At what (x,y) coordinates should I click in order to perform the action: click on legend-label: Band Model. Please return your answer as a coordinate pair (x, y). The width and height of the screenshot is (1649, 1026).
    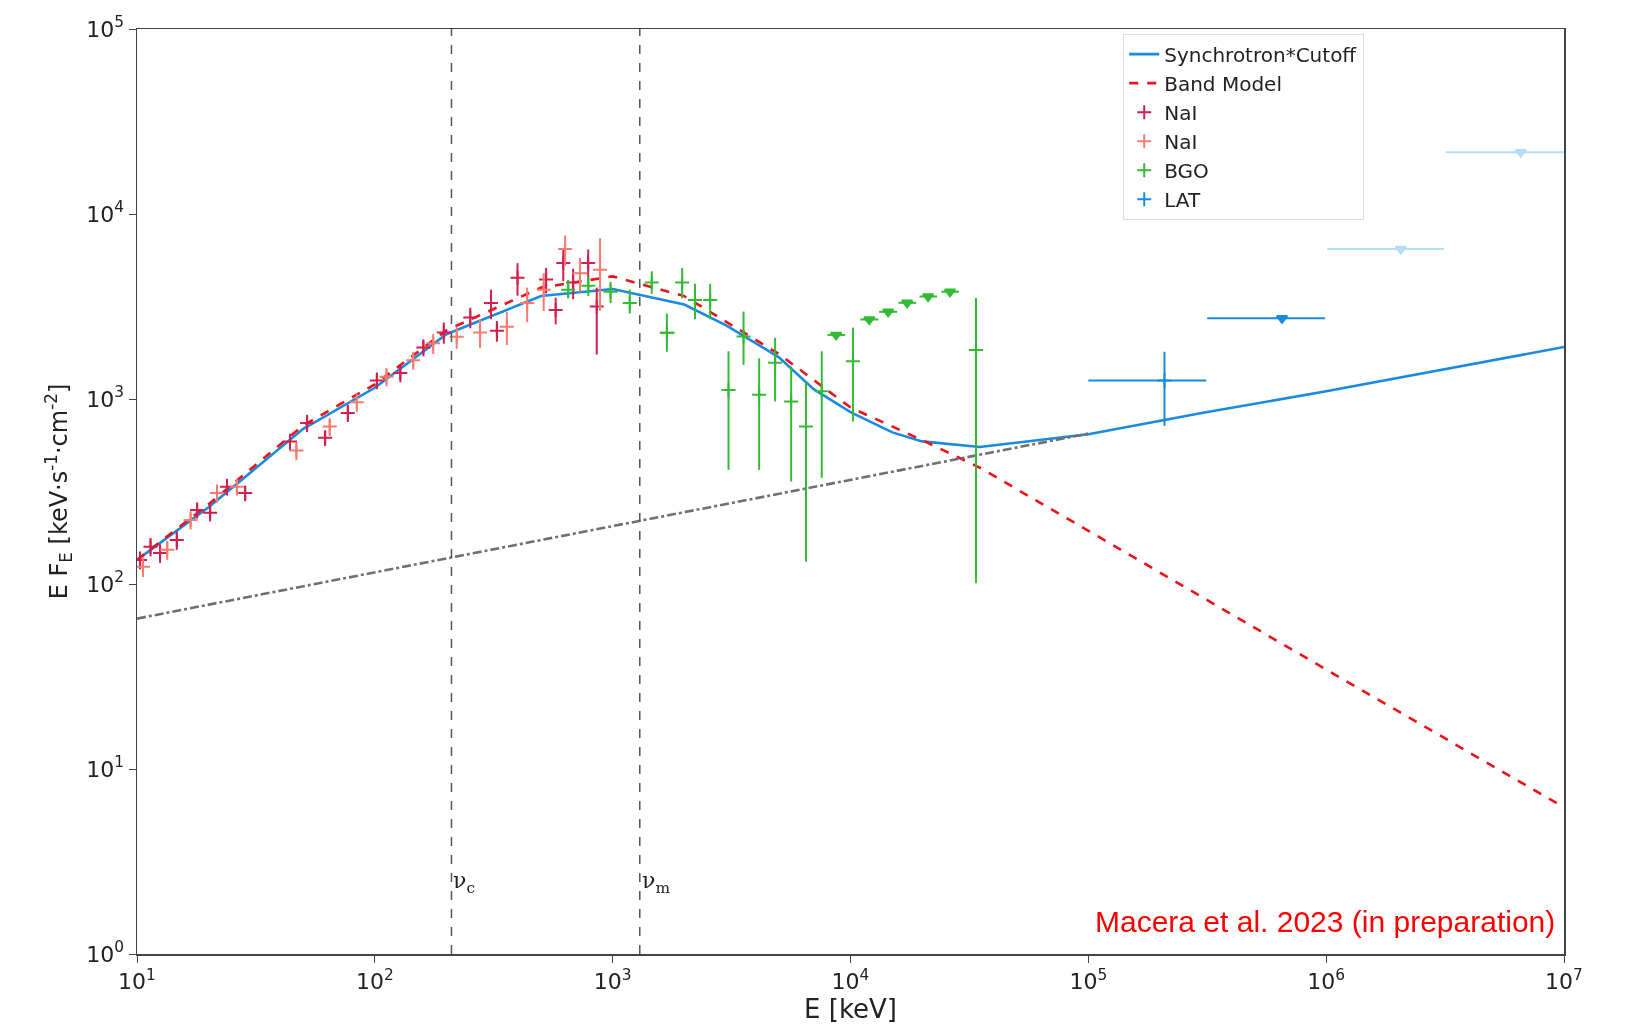
    Looking at the image, I should click on (1223, 83).